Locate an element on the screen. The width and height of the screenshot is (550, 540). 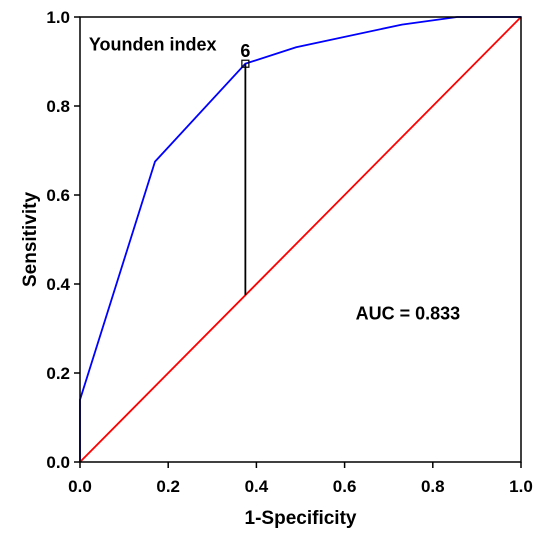
x-axis-label: 1-Specificity is located at coordinates (301, 518).